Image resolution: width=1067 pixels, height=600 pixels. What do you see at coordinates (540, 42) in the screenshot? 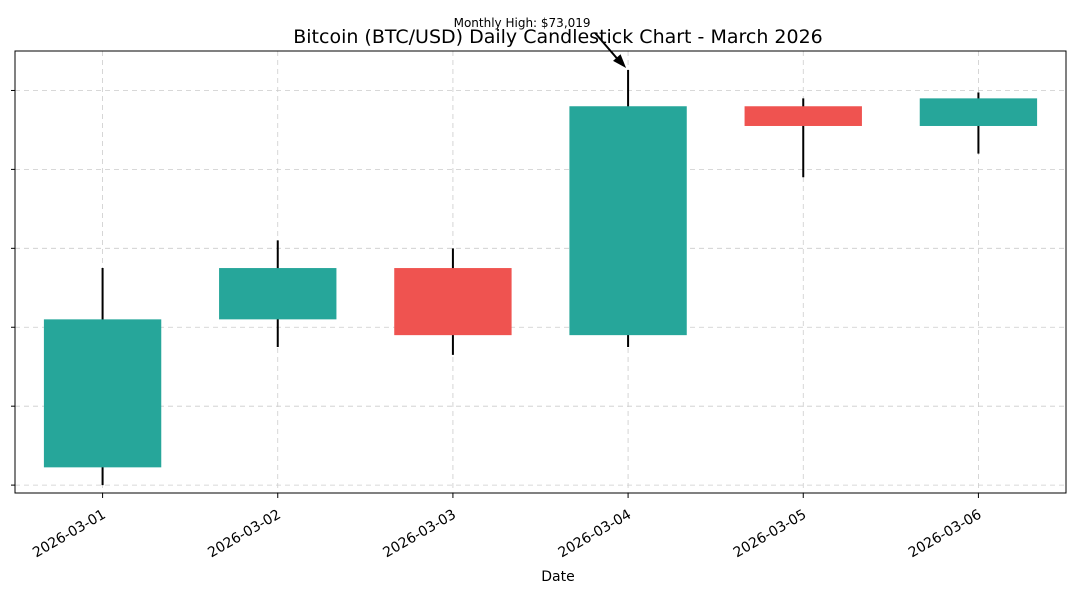
I see `monthly-high-annotation: Monthly High: $73,019` at bounding box center [540, 42].